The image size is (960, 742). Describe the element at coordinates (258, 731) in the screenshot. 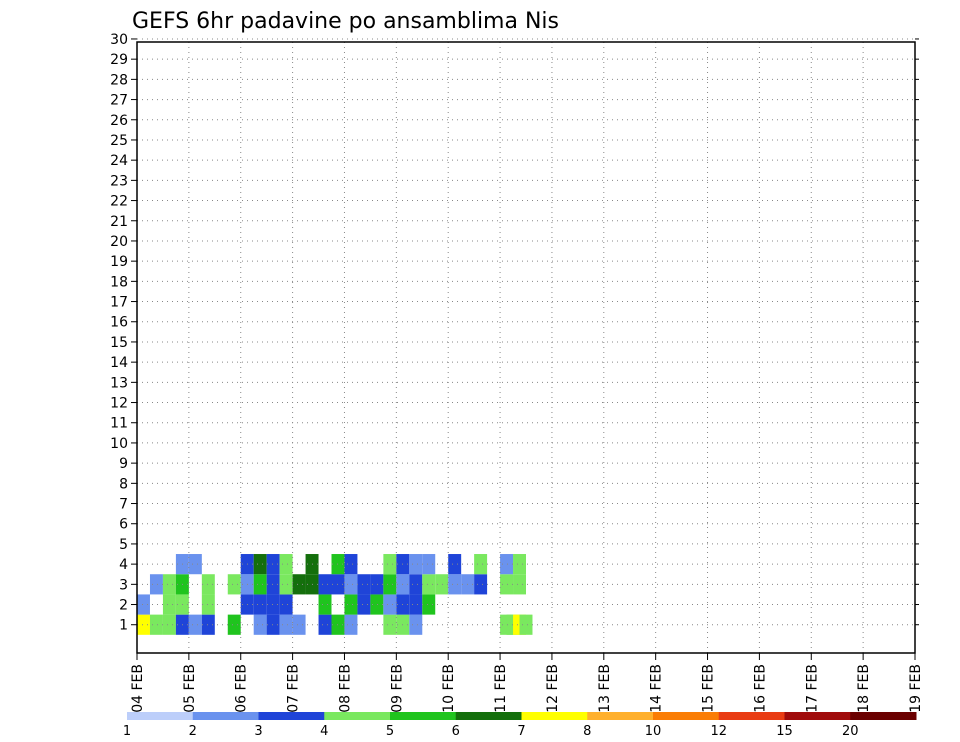

I see `legend-label: 3` at that location.